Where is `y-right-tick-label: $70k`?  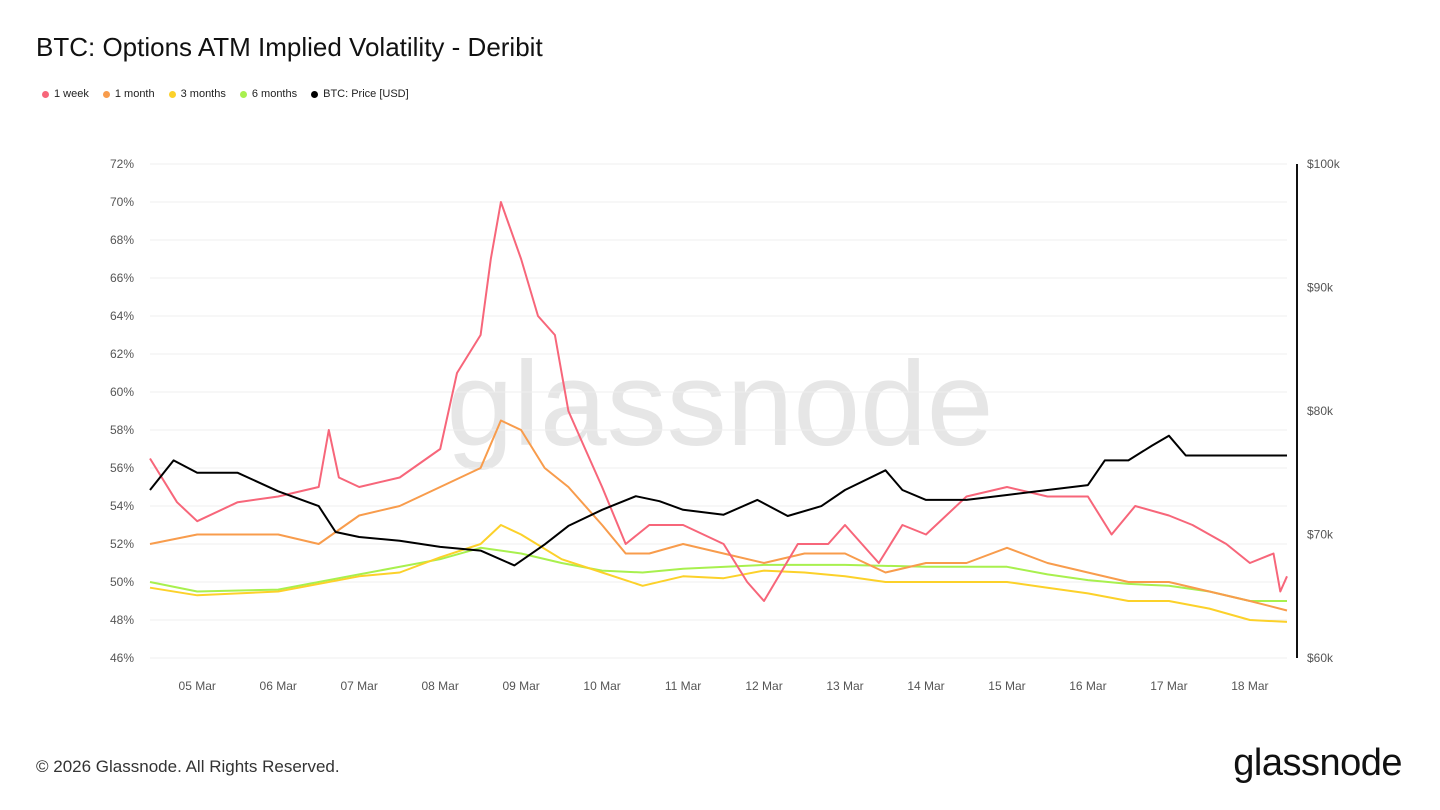 y-right-tick-label: $70k is located at coordinates (1320, 535).